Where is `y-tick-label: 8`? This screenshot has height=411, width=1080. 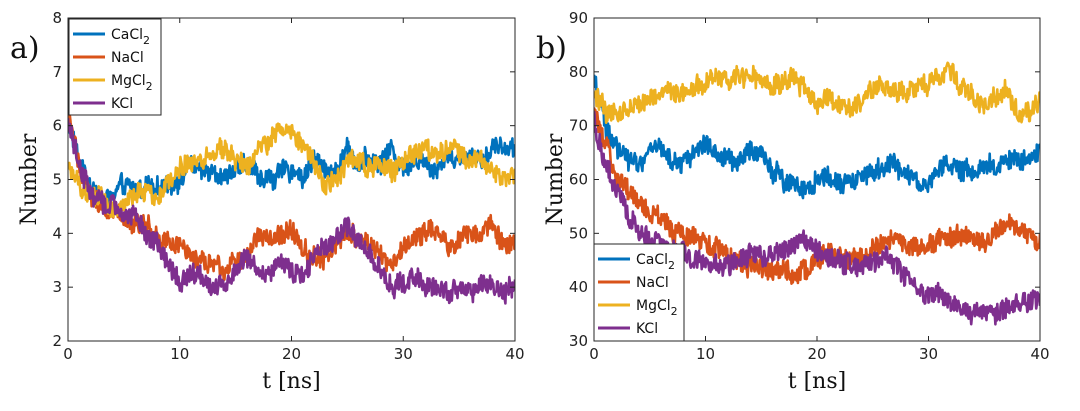 y-tick-label: 8 is located at coordinates (57, 18).